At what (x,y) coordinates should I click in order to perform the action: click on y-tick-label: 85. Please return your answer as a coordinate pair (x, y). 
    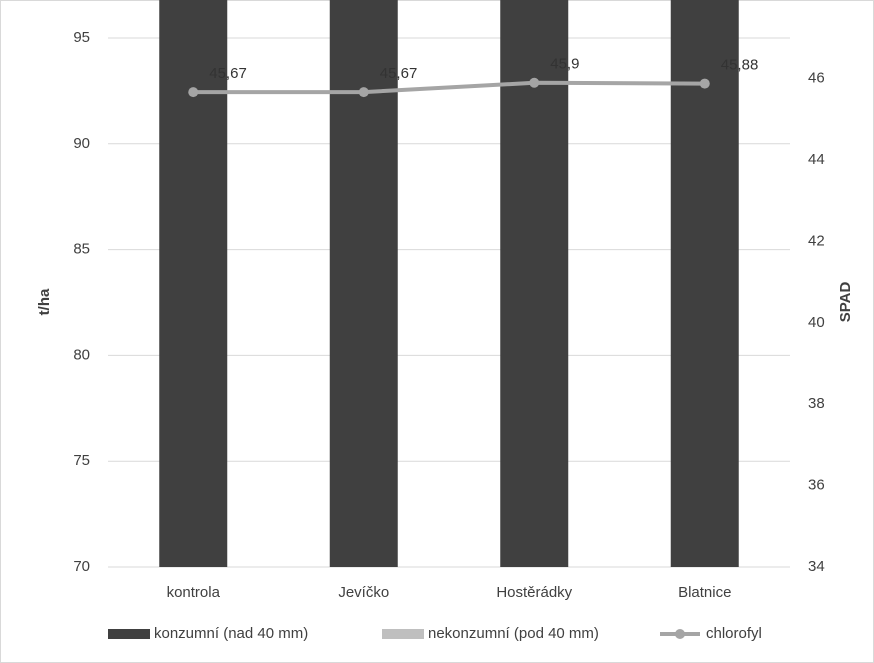
    Looking at the image, I should click on (81, 249).